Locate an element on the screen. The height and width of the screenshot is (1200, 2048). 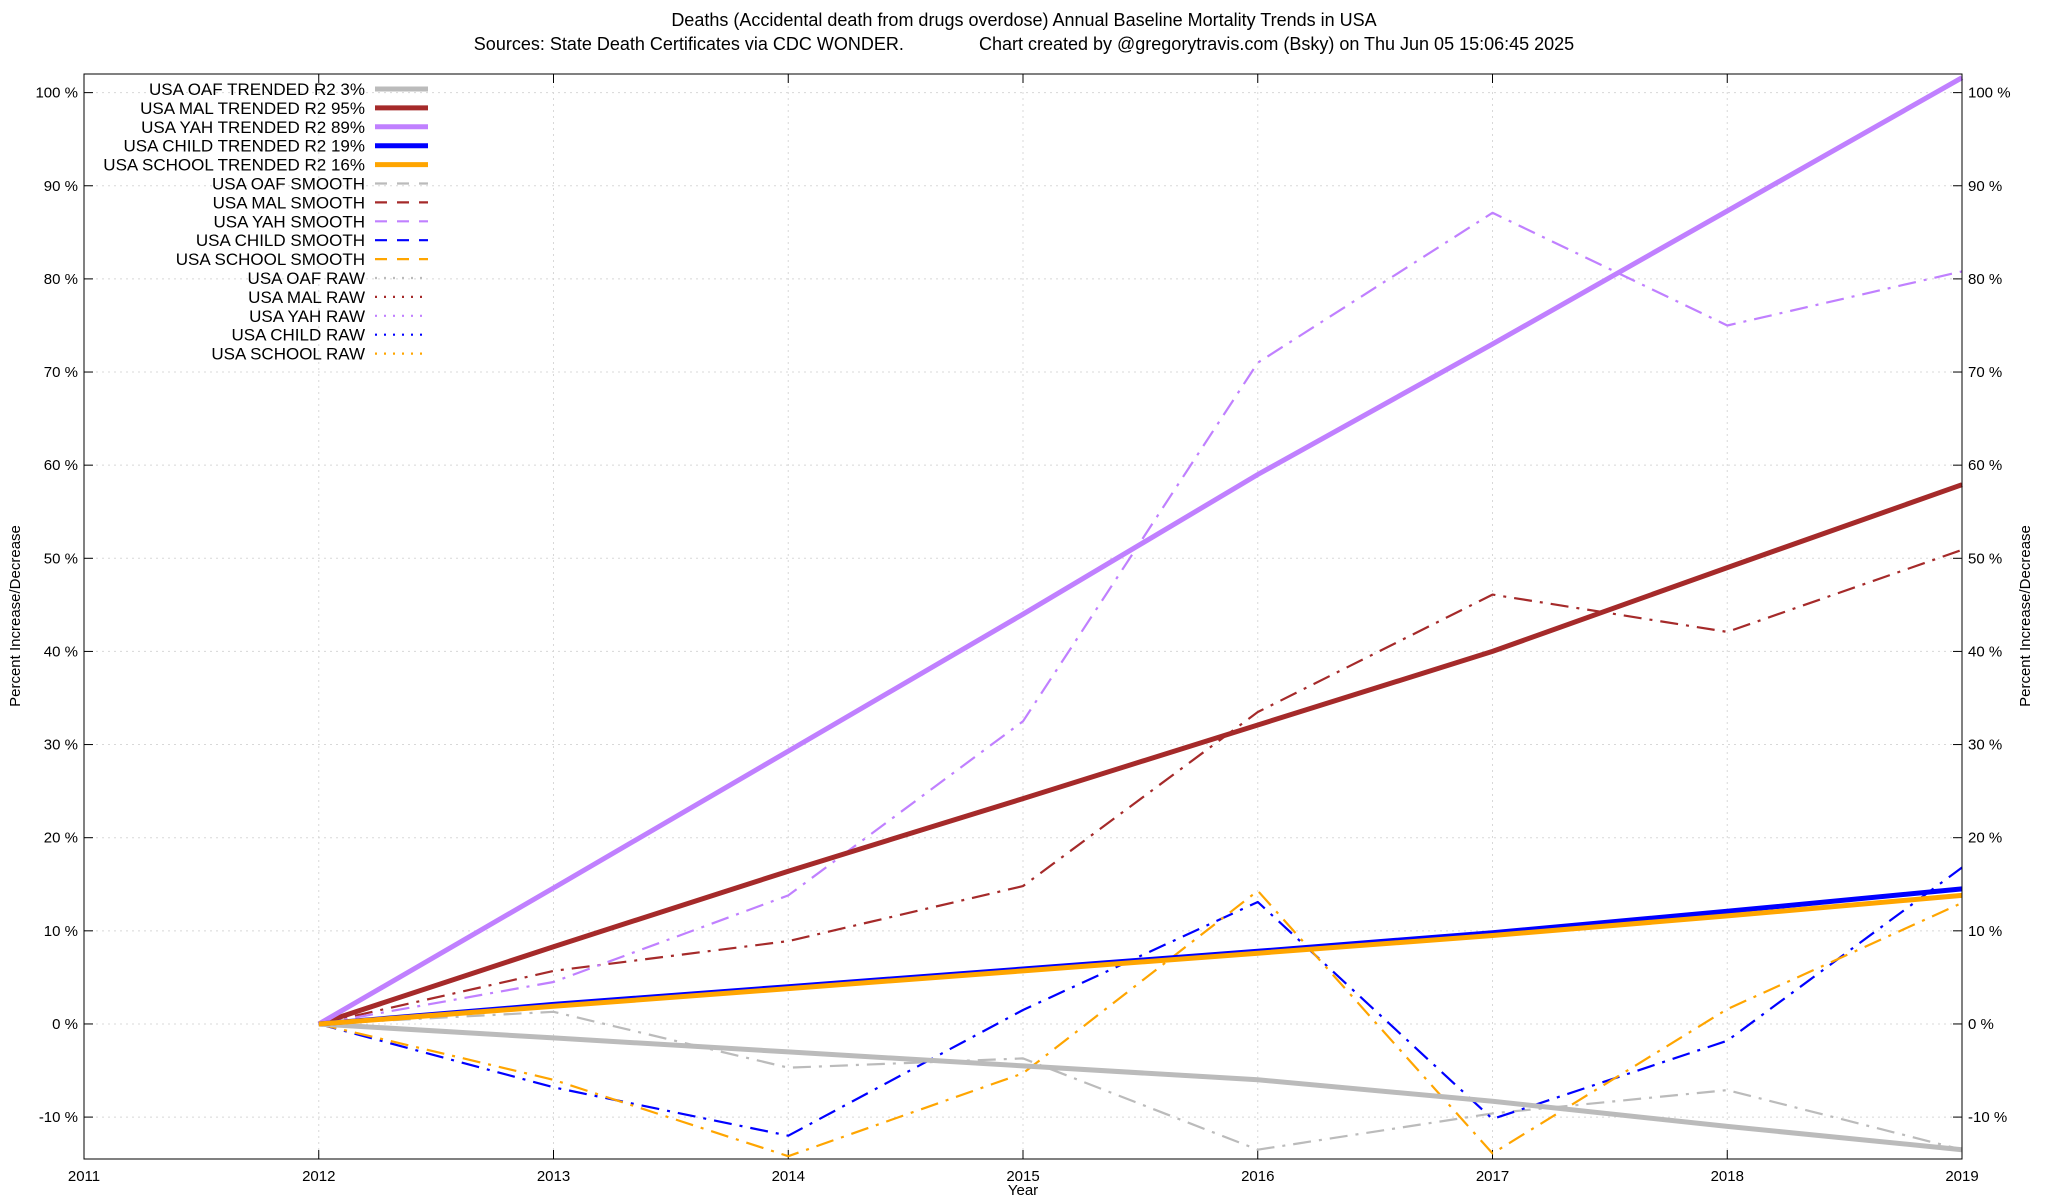
y-tick-label: 40 % is located at coordinates (61, 651).